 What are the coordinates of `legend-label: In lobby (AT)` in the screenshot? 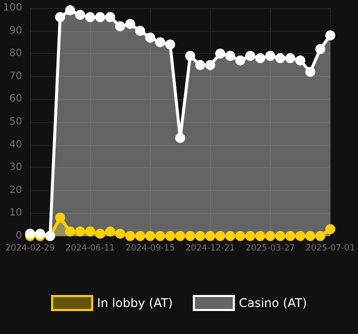 It's located at (135, 303).